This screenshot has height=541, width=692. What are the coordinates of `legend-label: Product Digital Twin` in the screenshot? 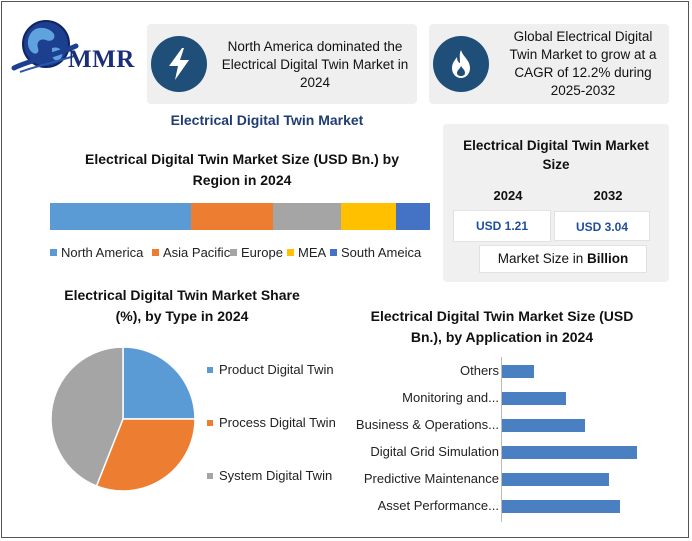 It's located at (276, 369).